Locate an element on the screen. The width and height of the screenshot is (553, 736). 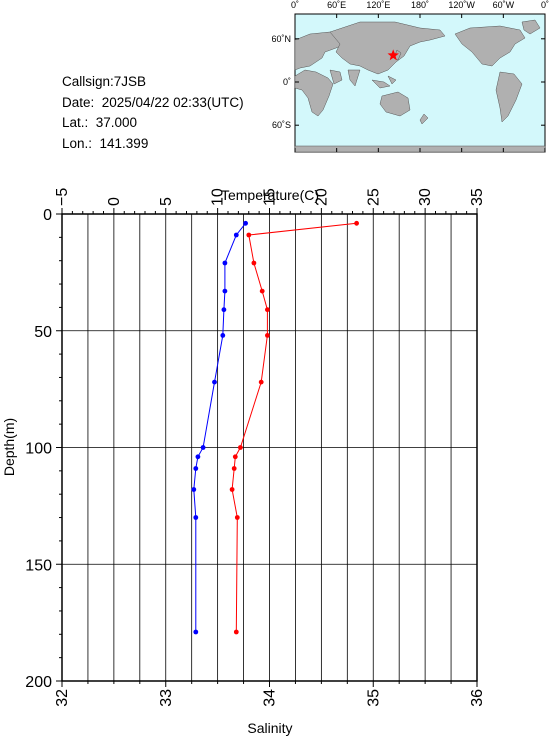
y-axis-title: Depth(m) is located at coordinates (9, 447).